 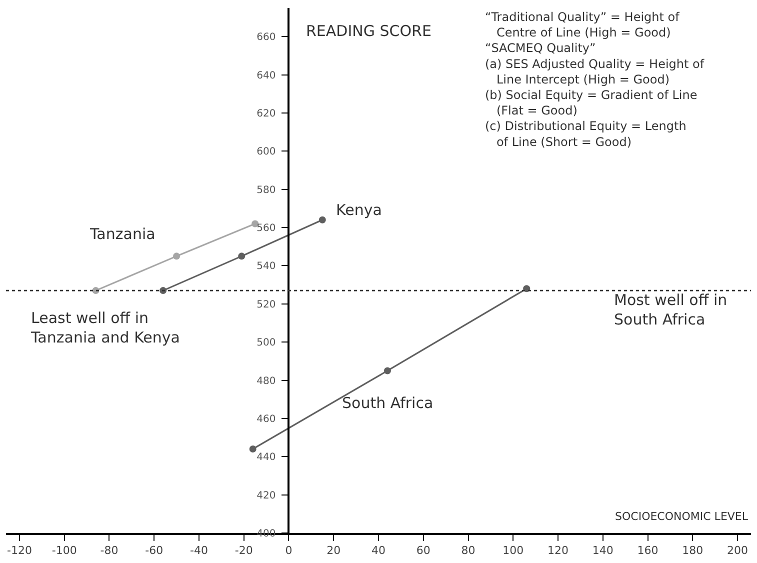 What do you see at coordinates (558, 551) in the screenshot?
I see `x-tick-label: 120` at bounding box center [558, 551].